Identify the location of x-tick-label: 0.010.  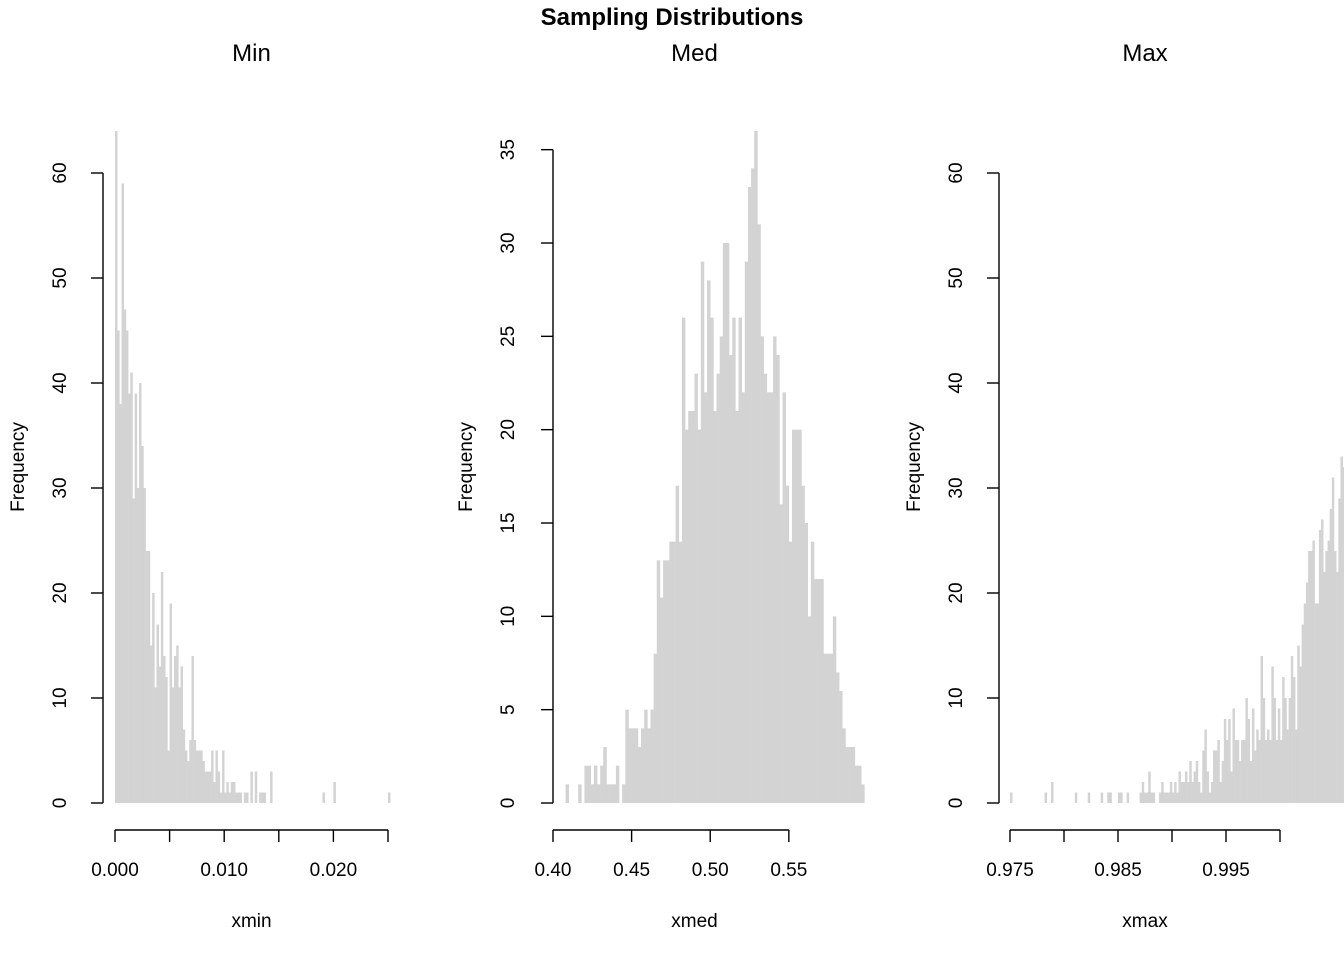
(224, 870).